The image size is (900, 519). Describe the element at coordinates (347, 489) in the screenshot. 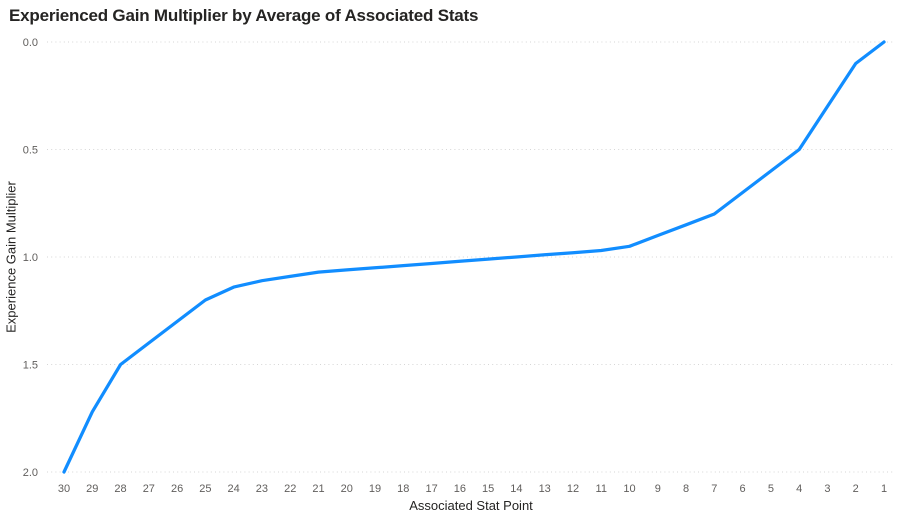

I see `x-tick-label: 20` at that location.